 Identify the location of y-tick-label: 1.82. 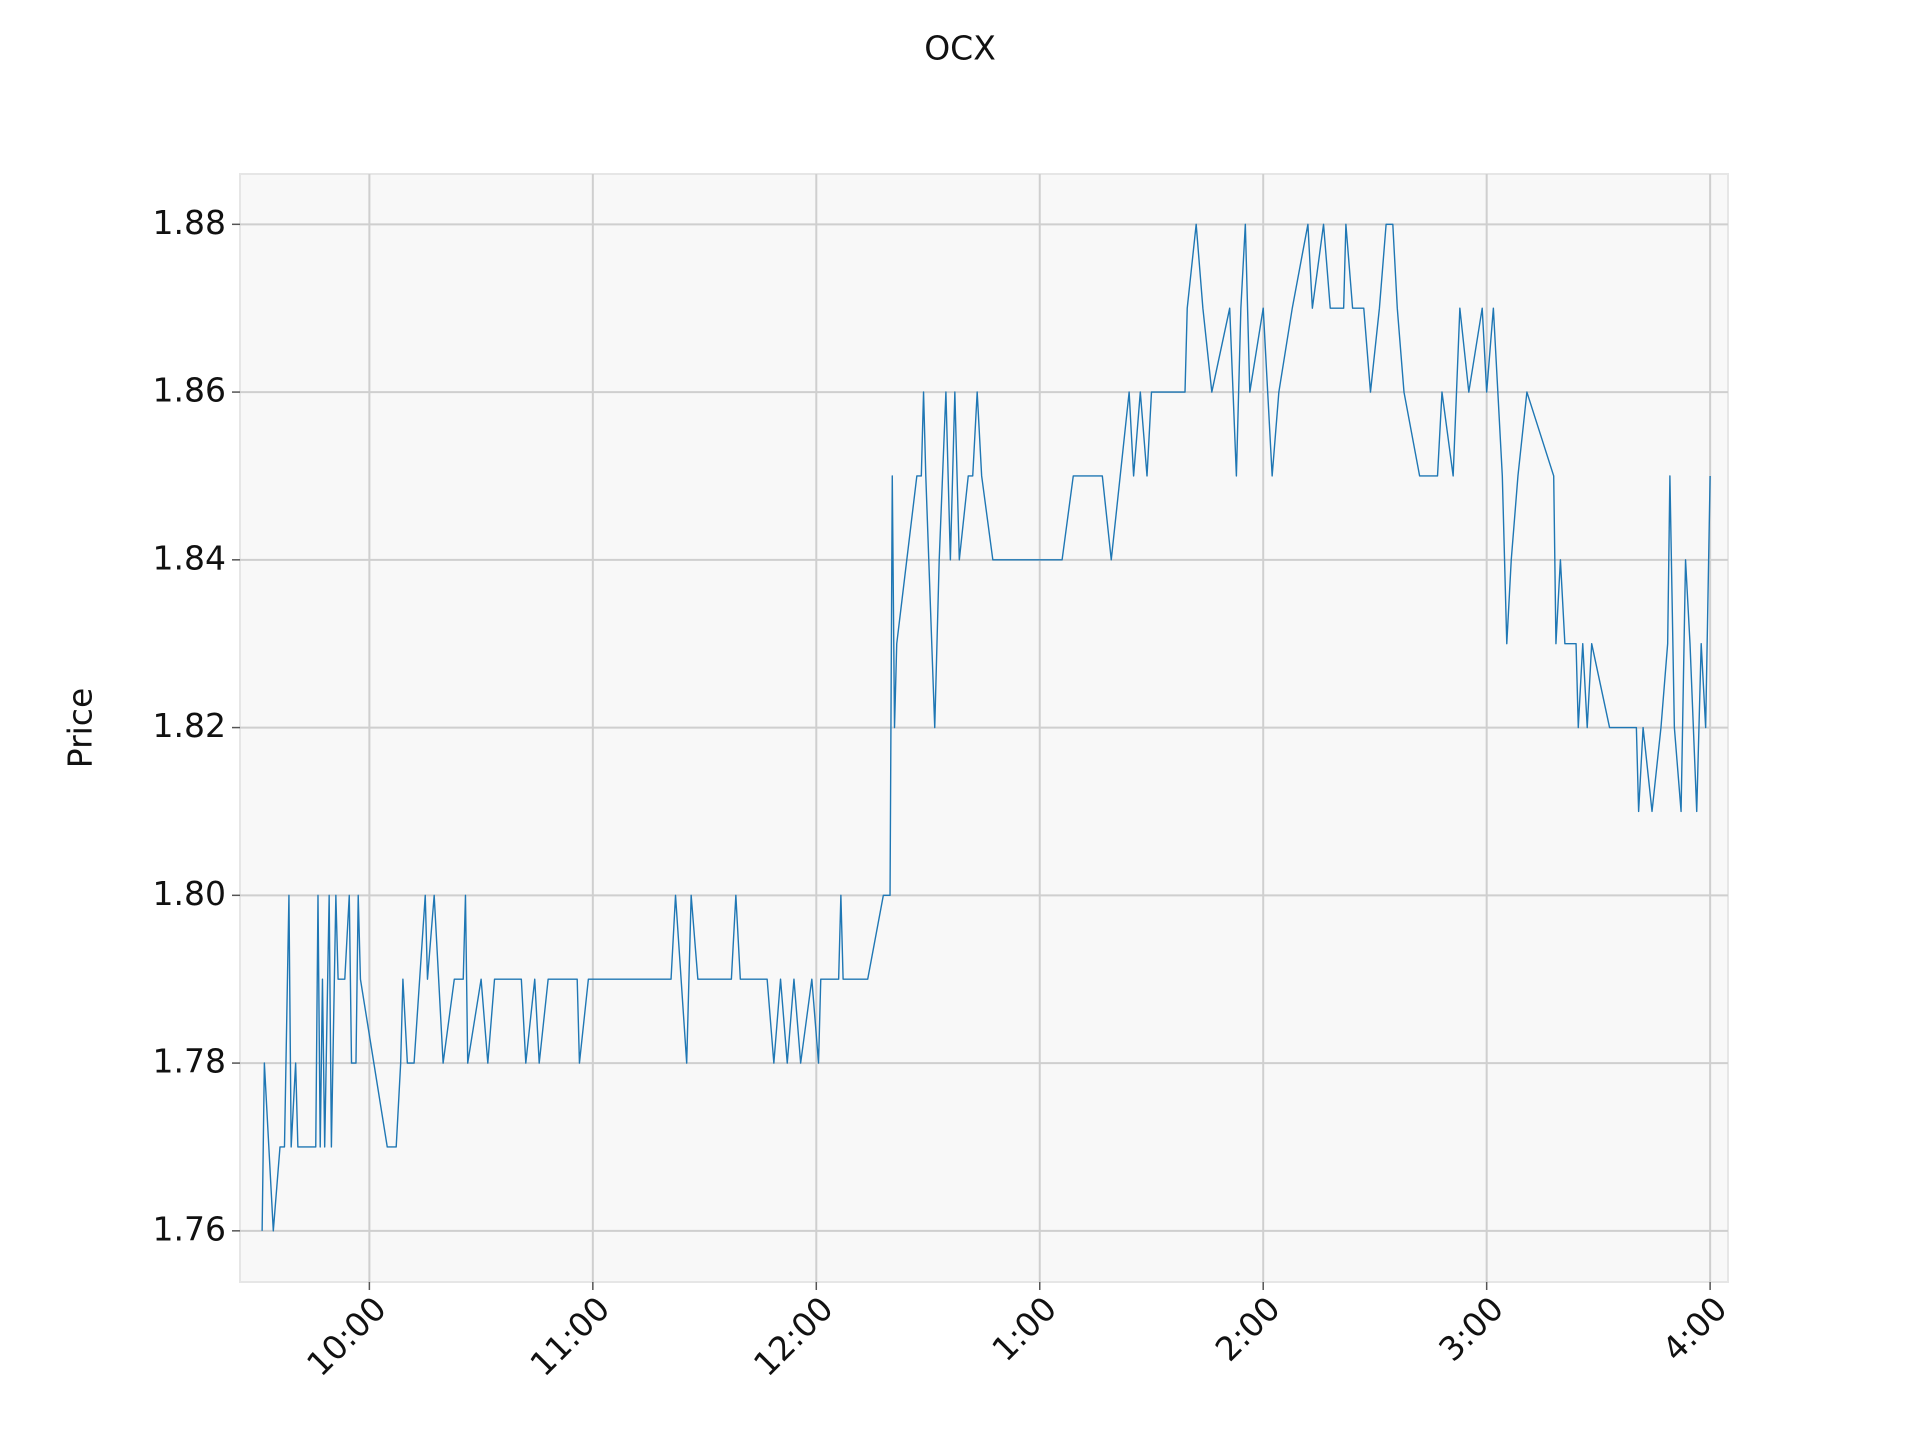
(189, 725).